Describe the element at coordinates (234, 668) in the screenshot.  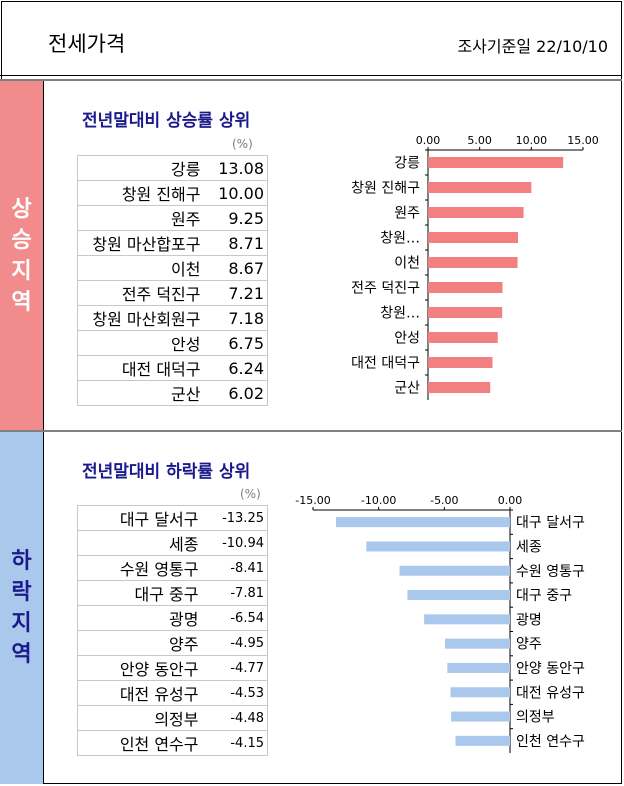
I see `change-rate: -4.77` at that location.